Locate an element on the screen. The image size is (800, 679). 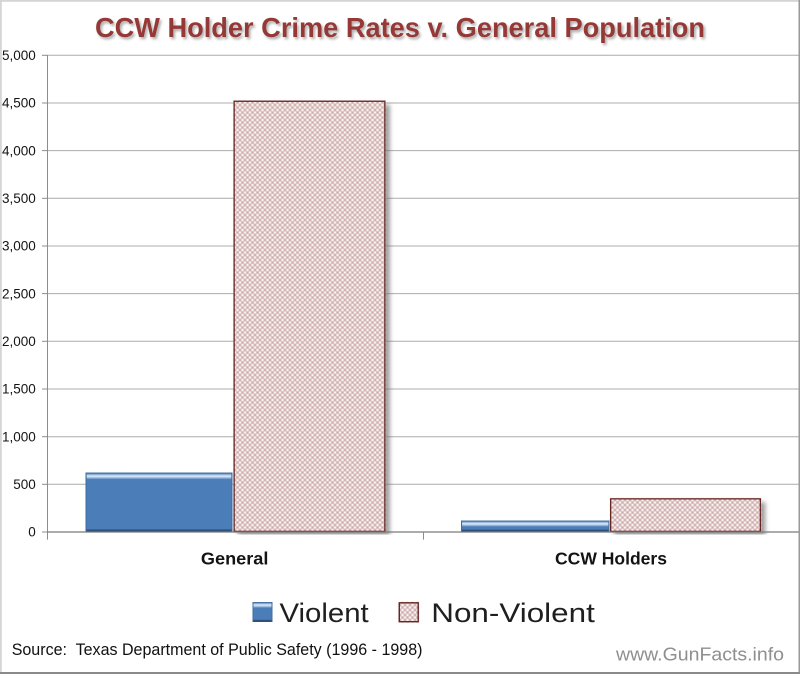
svg-text: General is located at coordinates (235, 558).